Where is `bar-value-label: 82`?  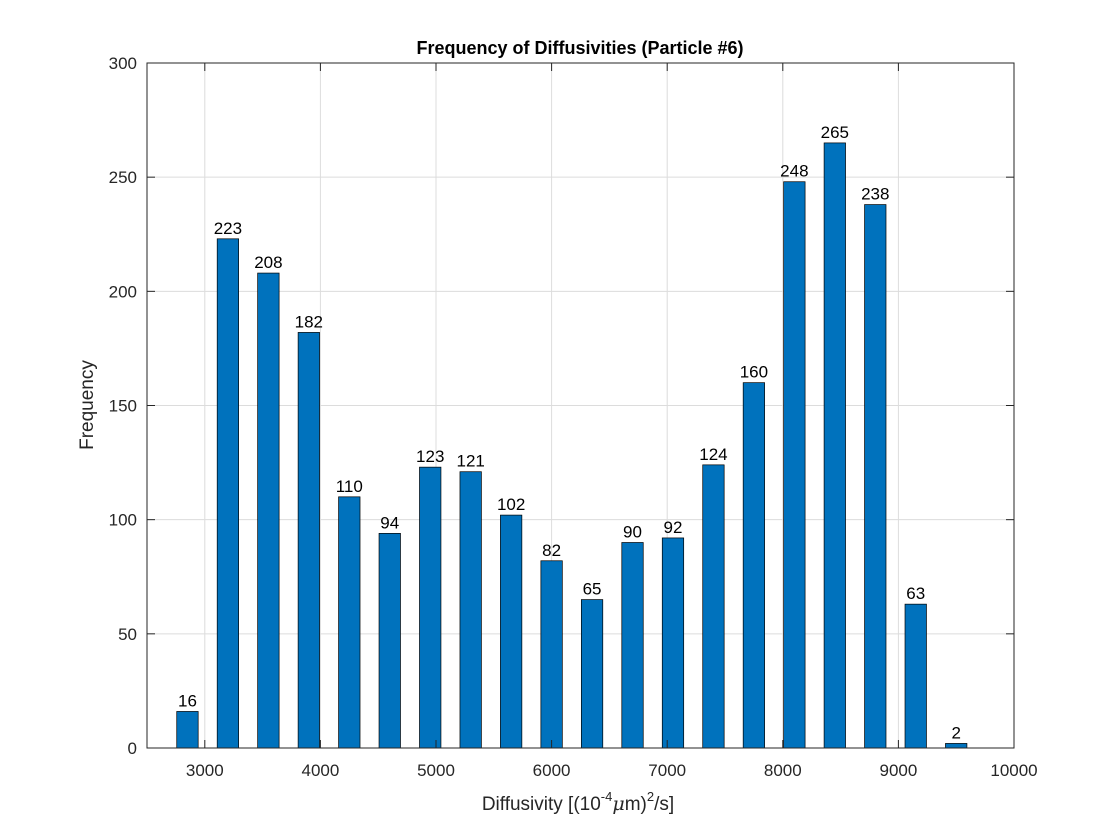
bar-value-label: 82 is located at coordinates (551, 550).